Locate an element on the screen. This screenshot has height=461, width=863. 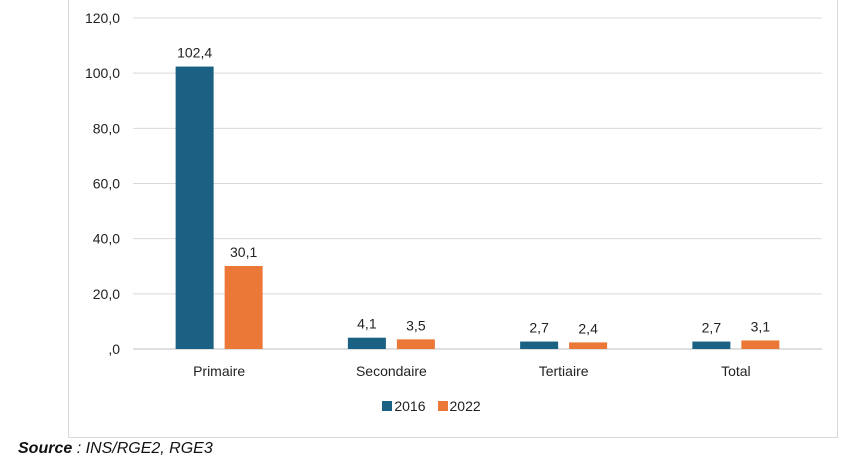
data-label: 2,4 is located at coordinates (588, 328).